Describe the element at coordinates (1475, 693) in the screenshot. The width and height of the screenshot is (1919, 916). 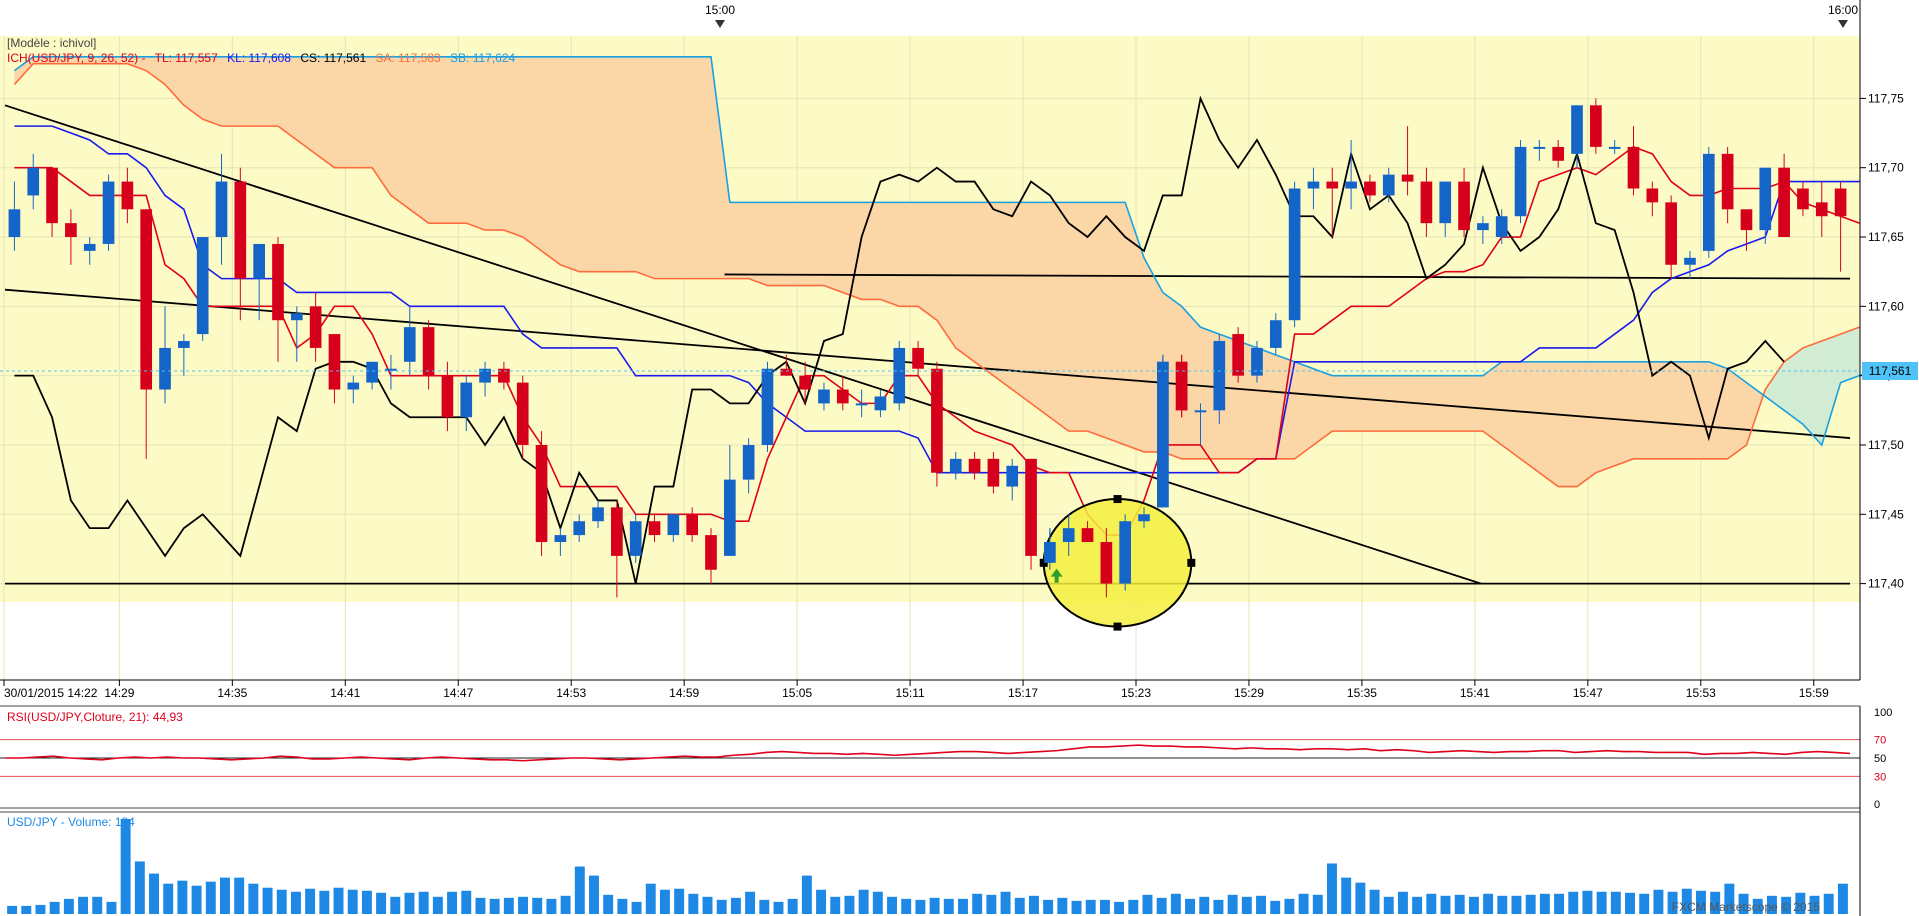
I see `time-tick-label: 15:41` at that location.